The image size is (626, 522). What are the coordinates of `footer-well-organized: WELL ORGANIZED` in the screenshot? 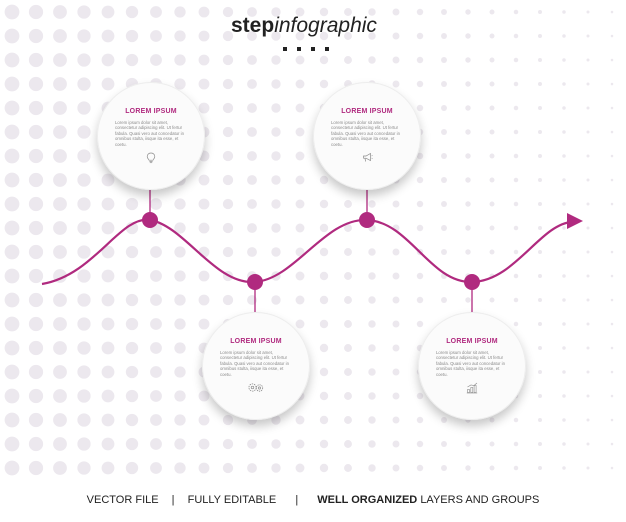 It's located at (367, 500).